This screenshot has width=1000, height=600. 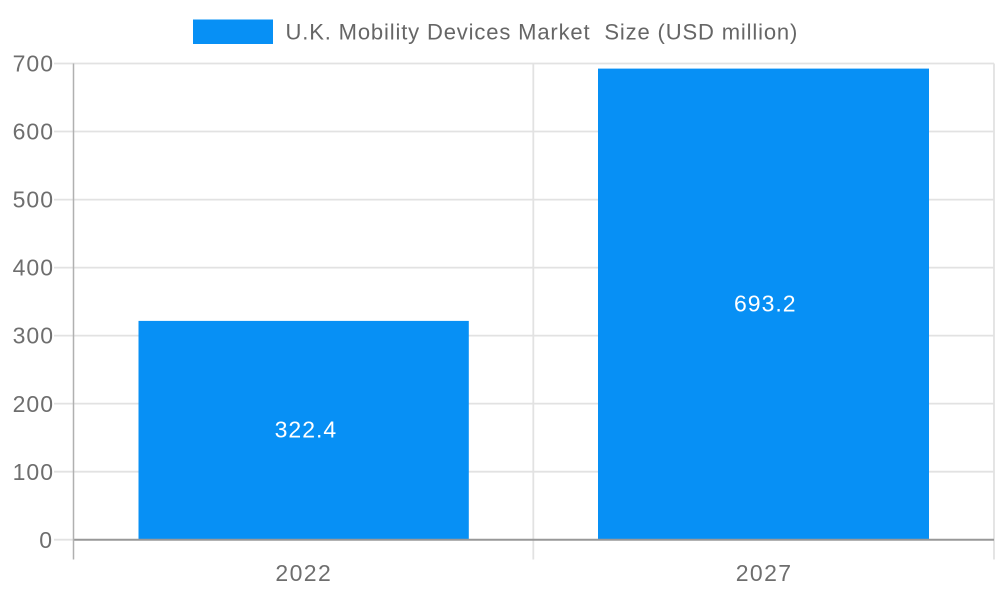 I want to click on svg-text: 322.4, so click(x=306, y=429).